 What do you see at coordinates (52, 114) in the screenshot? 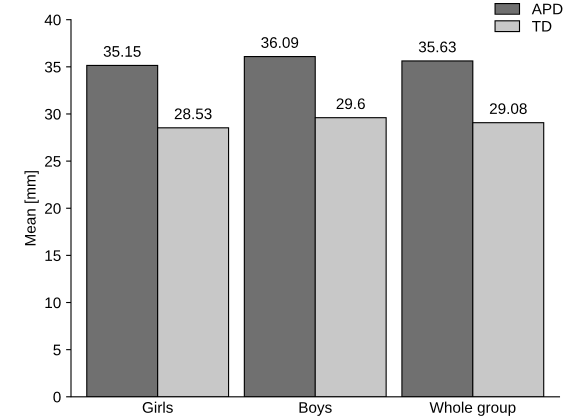
I see `y-tick-label: 30` at bounding box center [52, 114].